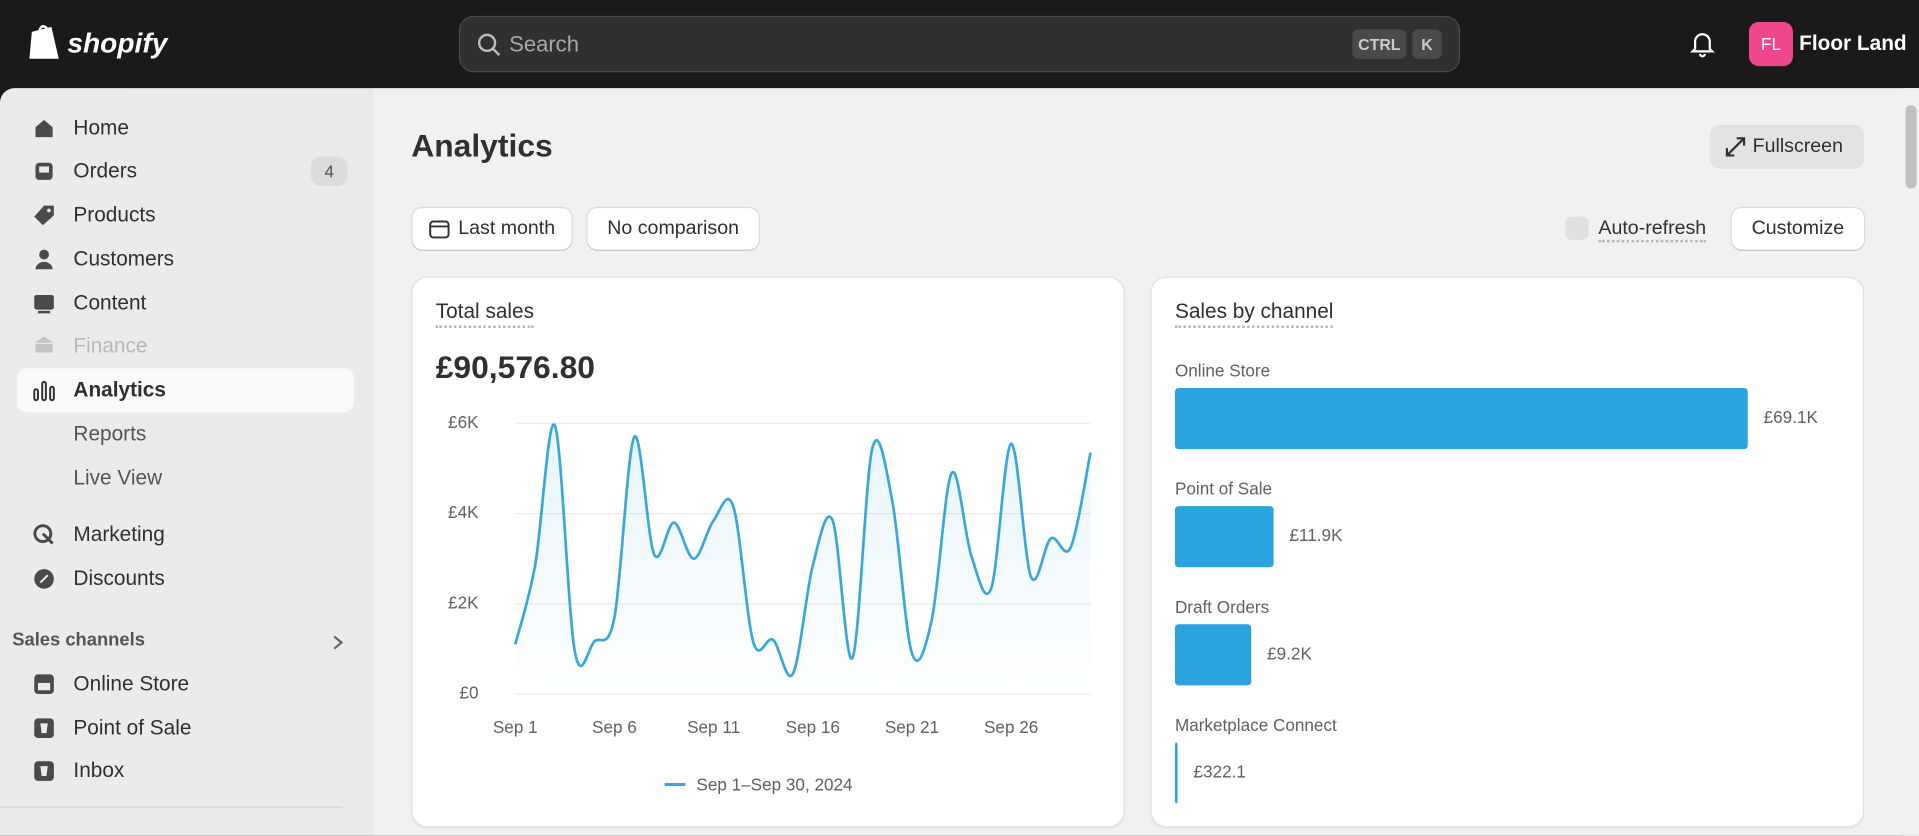 Image resolution: width=1919 pixels, height=836 pixels. I want to click on search-placeholder: Search, so click(544, 44).